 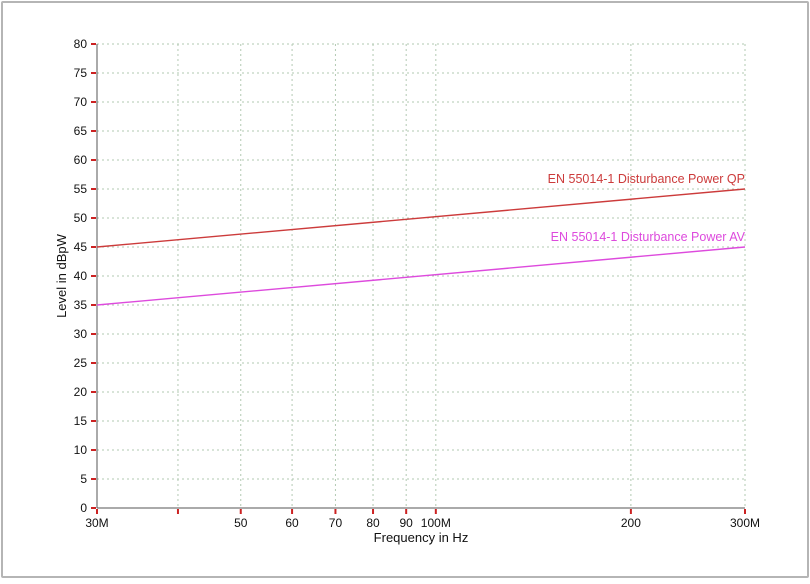 I want to click on y-tick-label: 60, so click(x=81, y=160).